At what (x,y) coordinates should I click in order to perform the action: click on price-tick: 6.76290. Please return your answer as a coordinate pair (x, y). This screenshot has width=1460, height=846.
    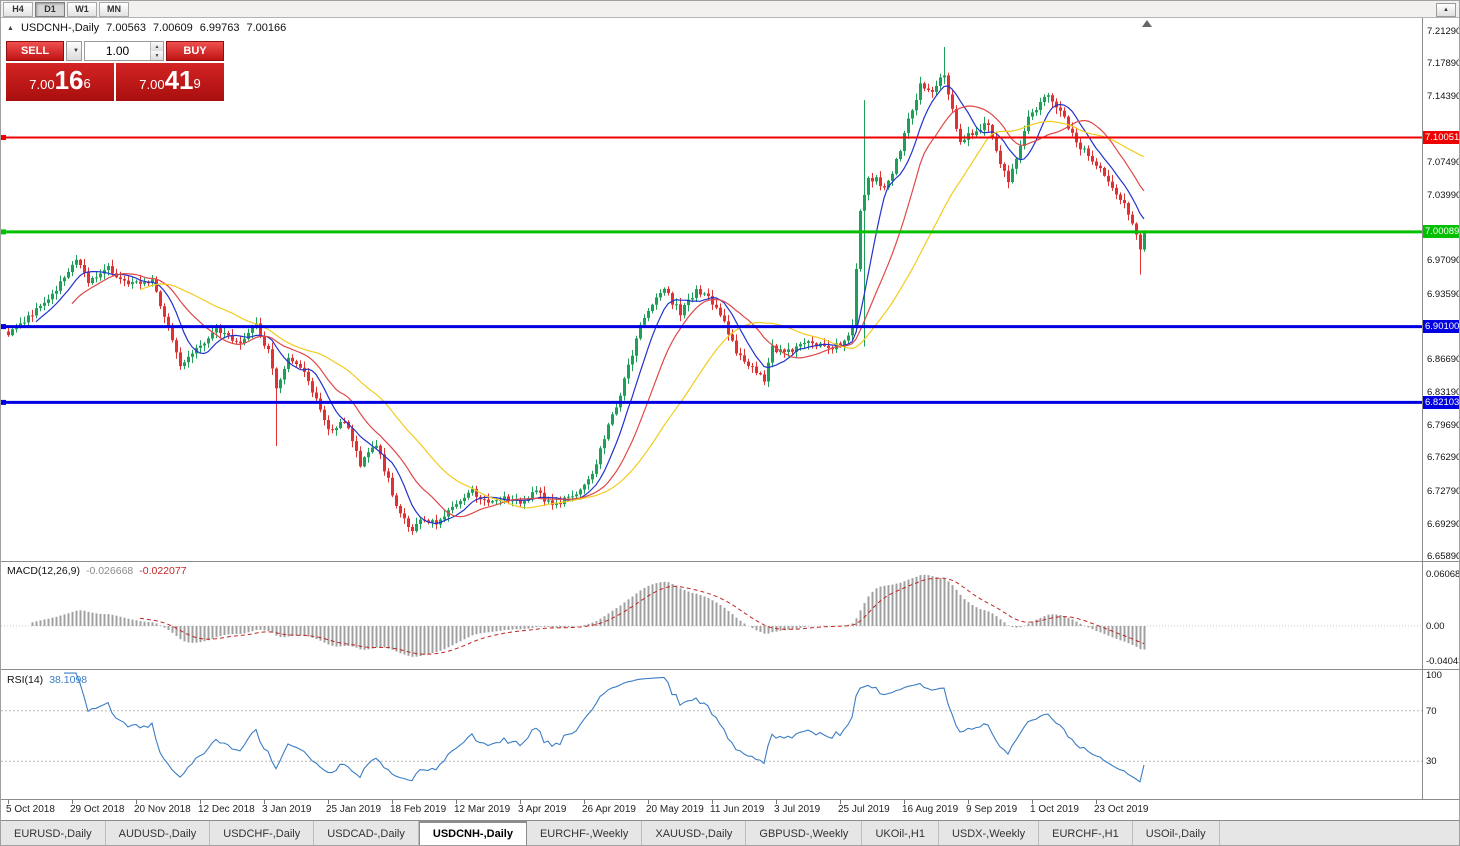
    Looking at the image, I should click on (1443, 457).